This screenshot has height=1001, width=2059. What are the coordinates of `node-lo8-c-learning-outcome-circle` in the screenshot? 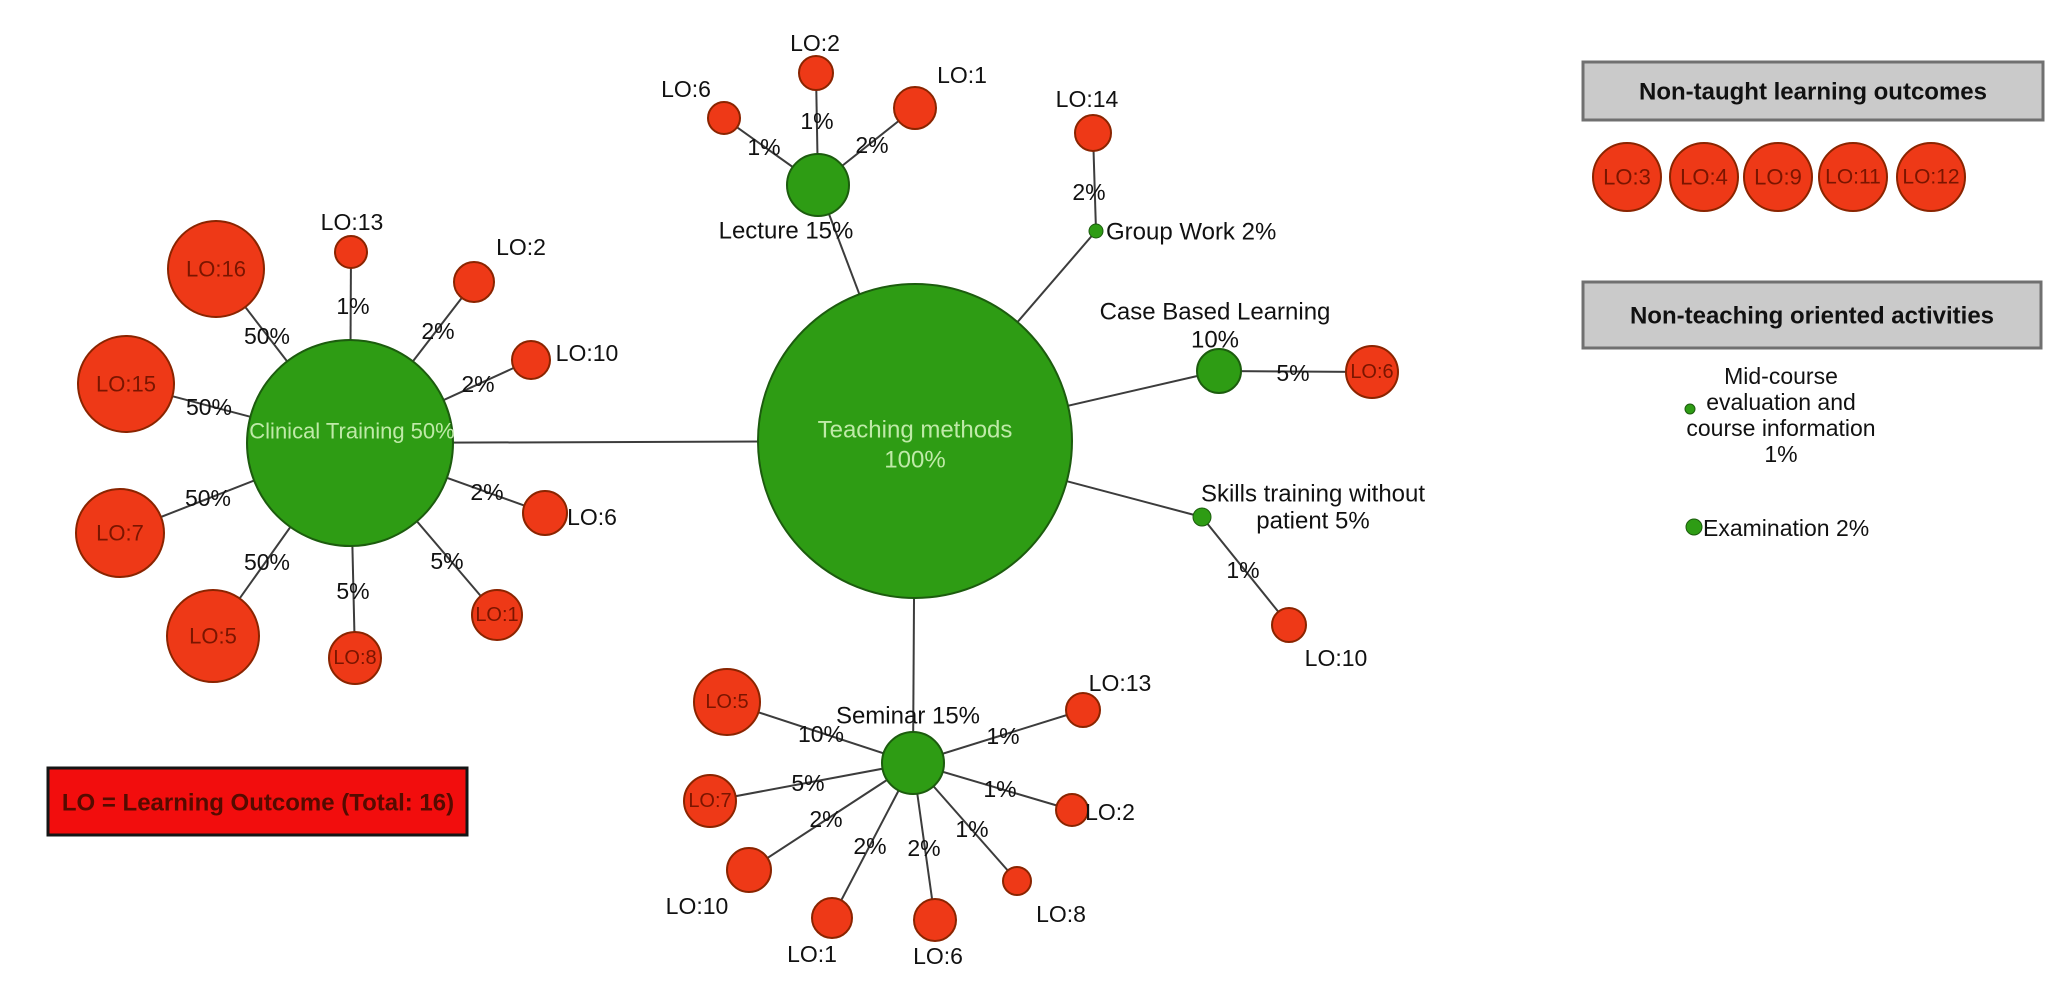 It's located at (355, 658).